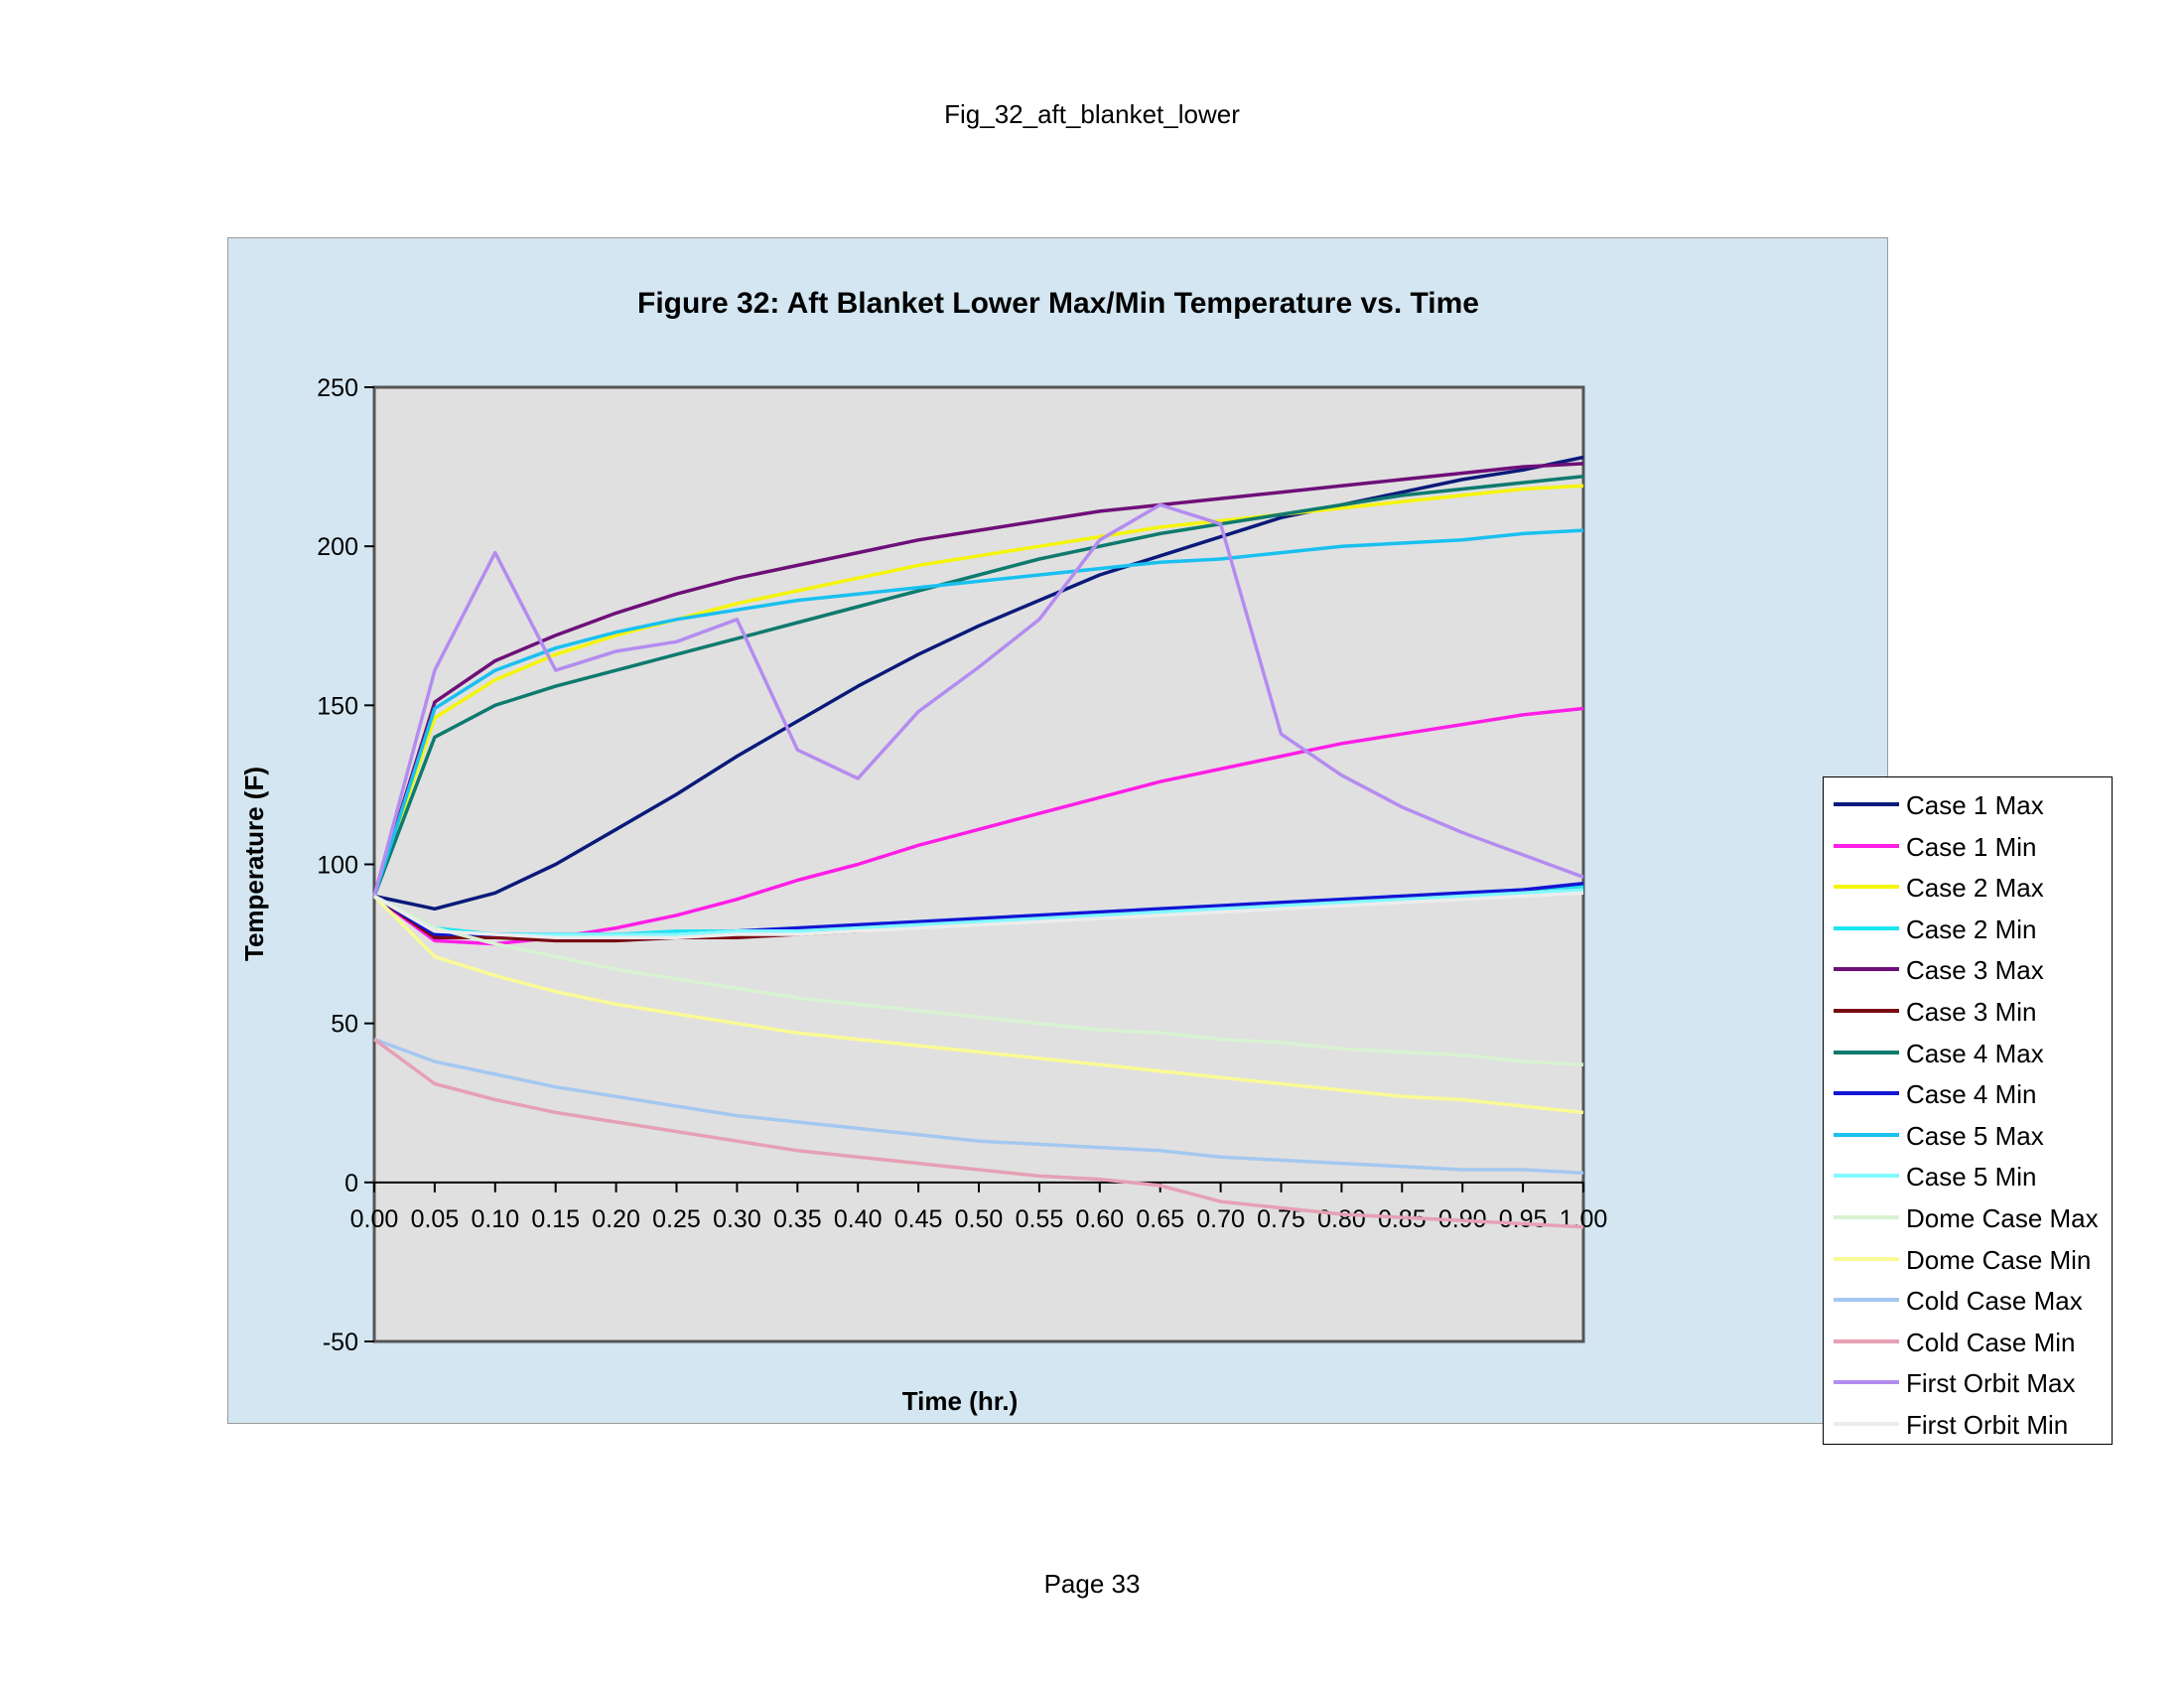 Image resolution: width=2184 pixels, height=1687 pixels. Describe the element at coordinates (858, 1219) in the screenshot. I see `x-tick-label: 0.40` at that location.